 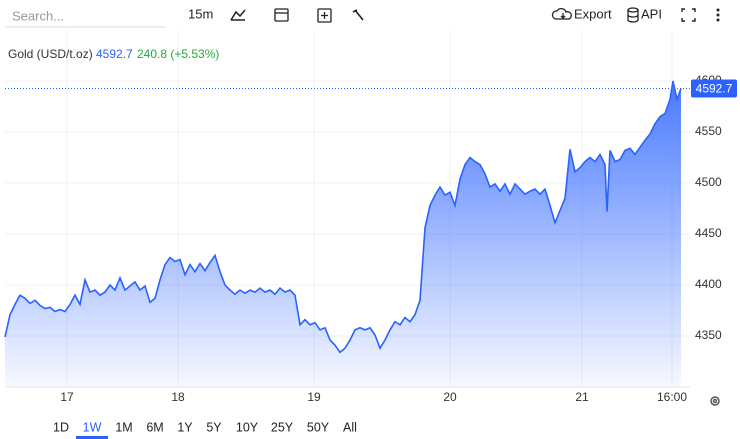 What do you see at coordinates (582, 397) in the screenshot?
I see `x-tick-label: 21` at bounding box center [582, 397].